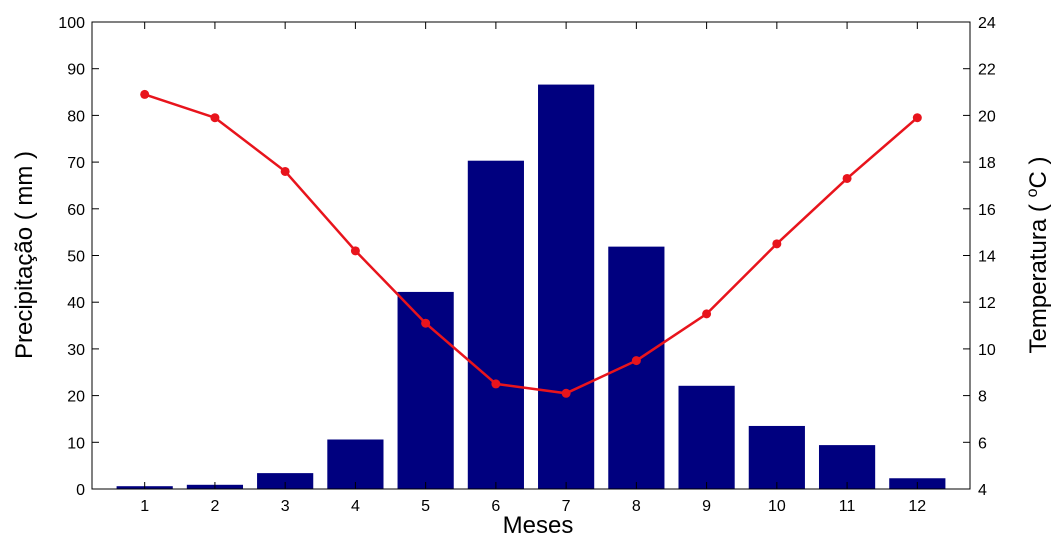 This screenshot has width=1056, height=538. What do you see at coordinates (76, 350) in the screenshot?
I see `left-tick-label: 30` at bounding box center [76, 350].